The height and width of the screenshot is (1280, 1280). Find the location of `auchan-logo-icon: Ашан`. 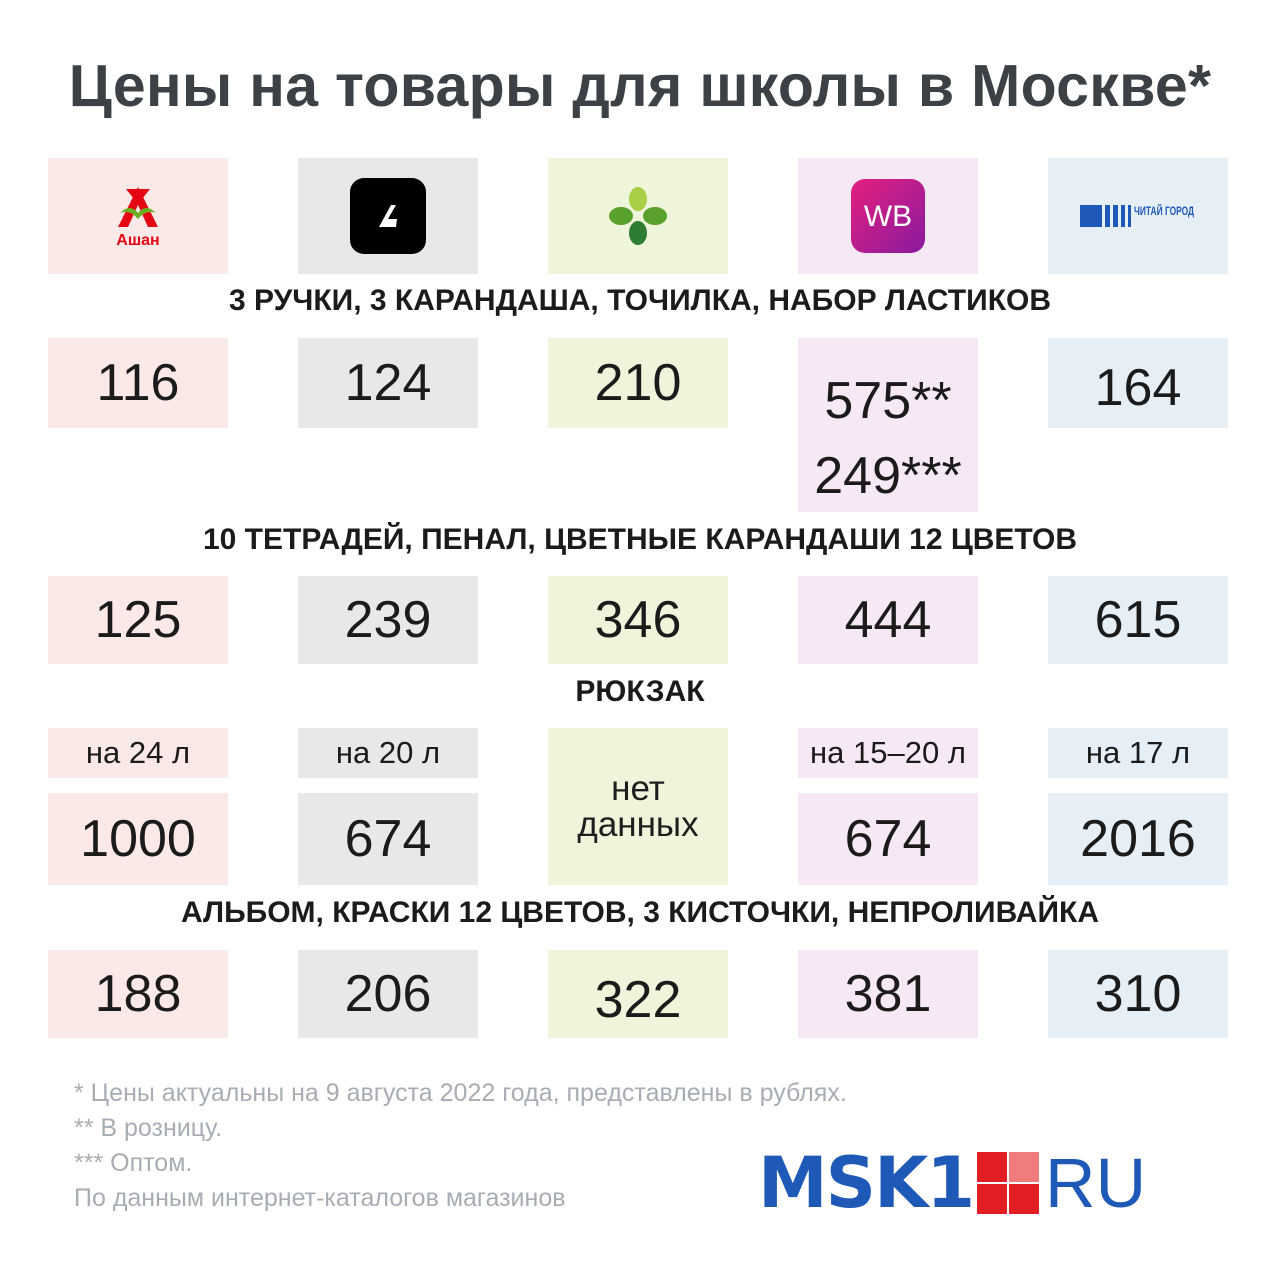

auchan-logo-icon: Ашан is located at coordinates (138, 218).